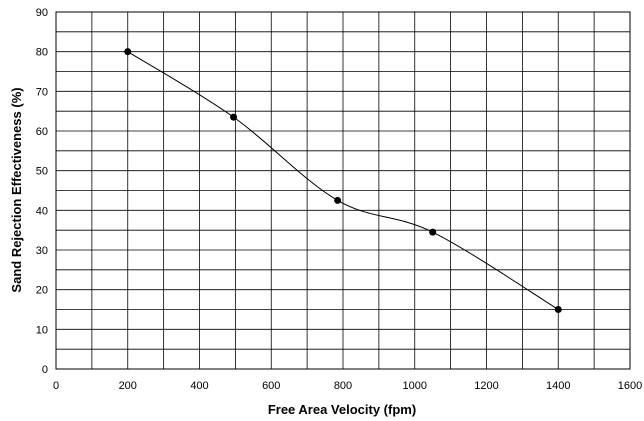 This screenshot has height=421, width=644. What do you see at coordinates (630, 386) in the screenshot?
I see `x-tick-label: 1600` at bounding box center [630, 386].